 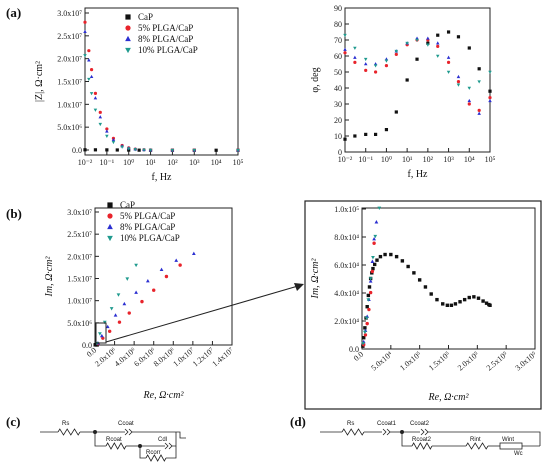 I want to click on y-tick-label: 1.0x10⁷, so click(x=79, y=301).